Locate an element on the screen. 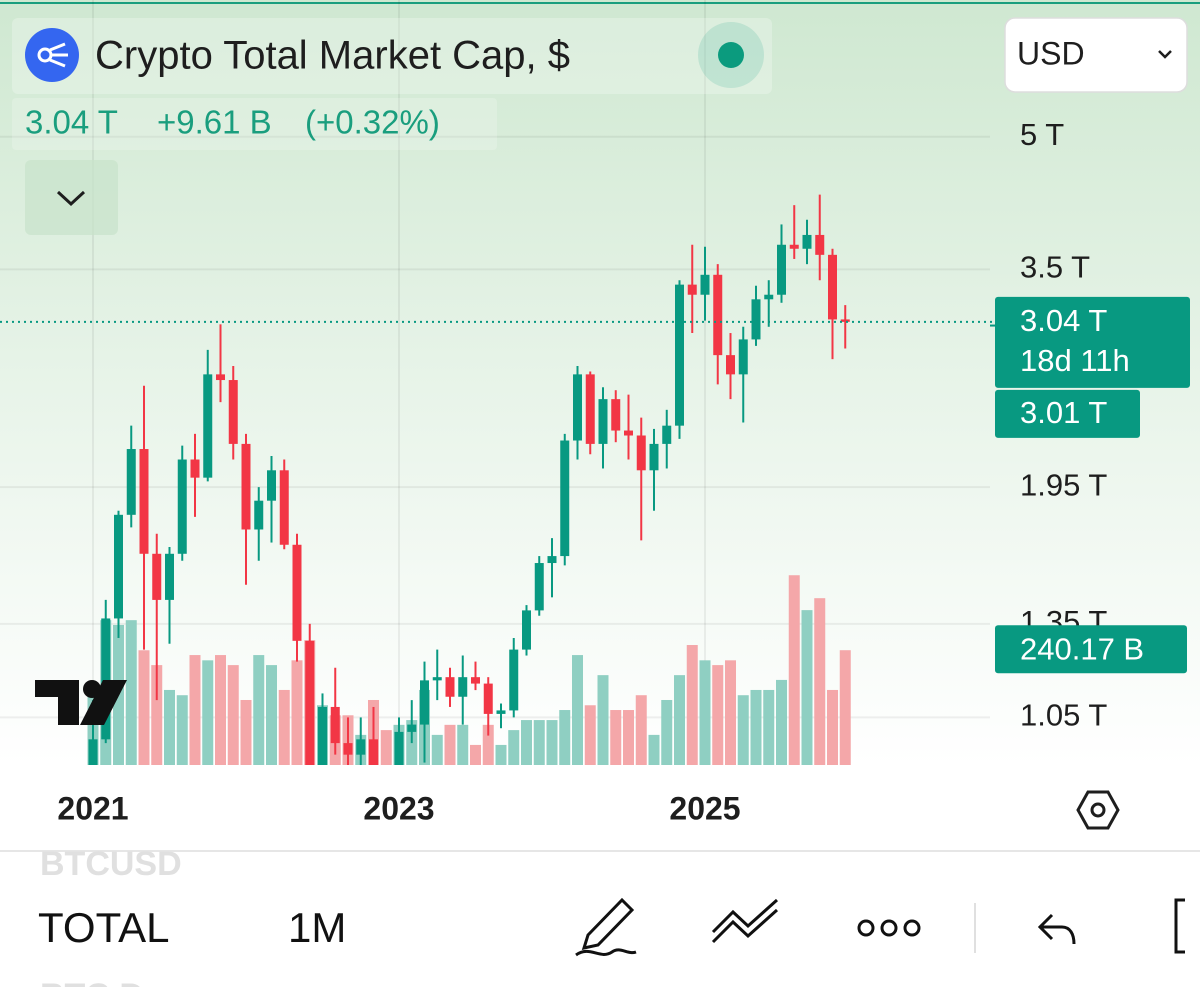 This screenshot has height=987, width=1200. last-price-label: 3.04 T is located at coordinates (1063, 320).